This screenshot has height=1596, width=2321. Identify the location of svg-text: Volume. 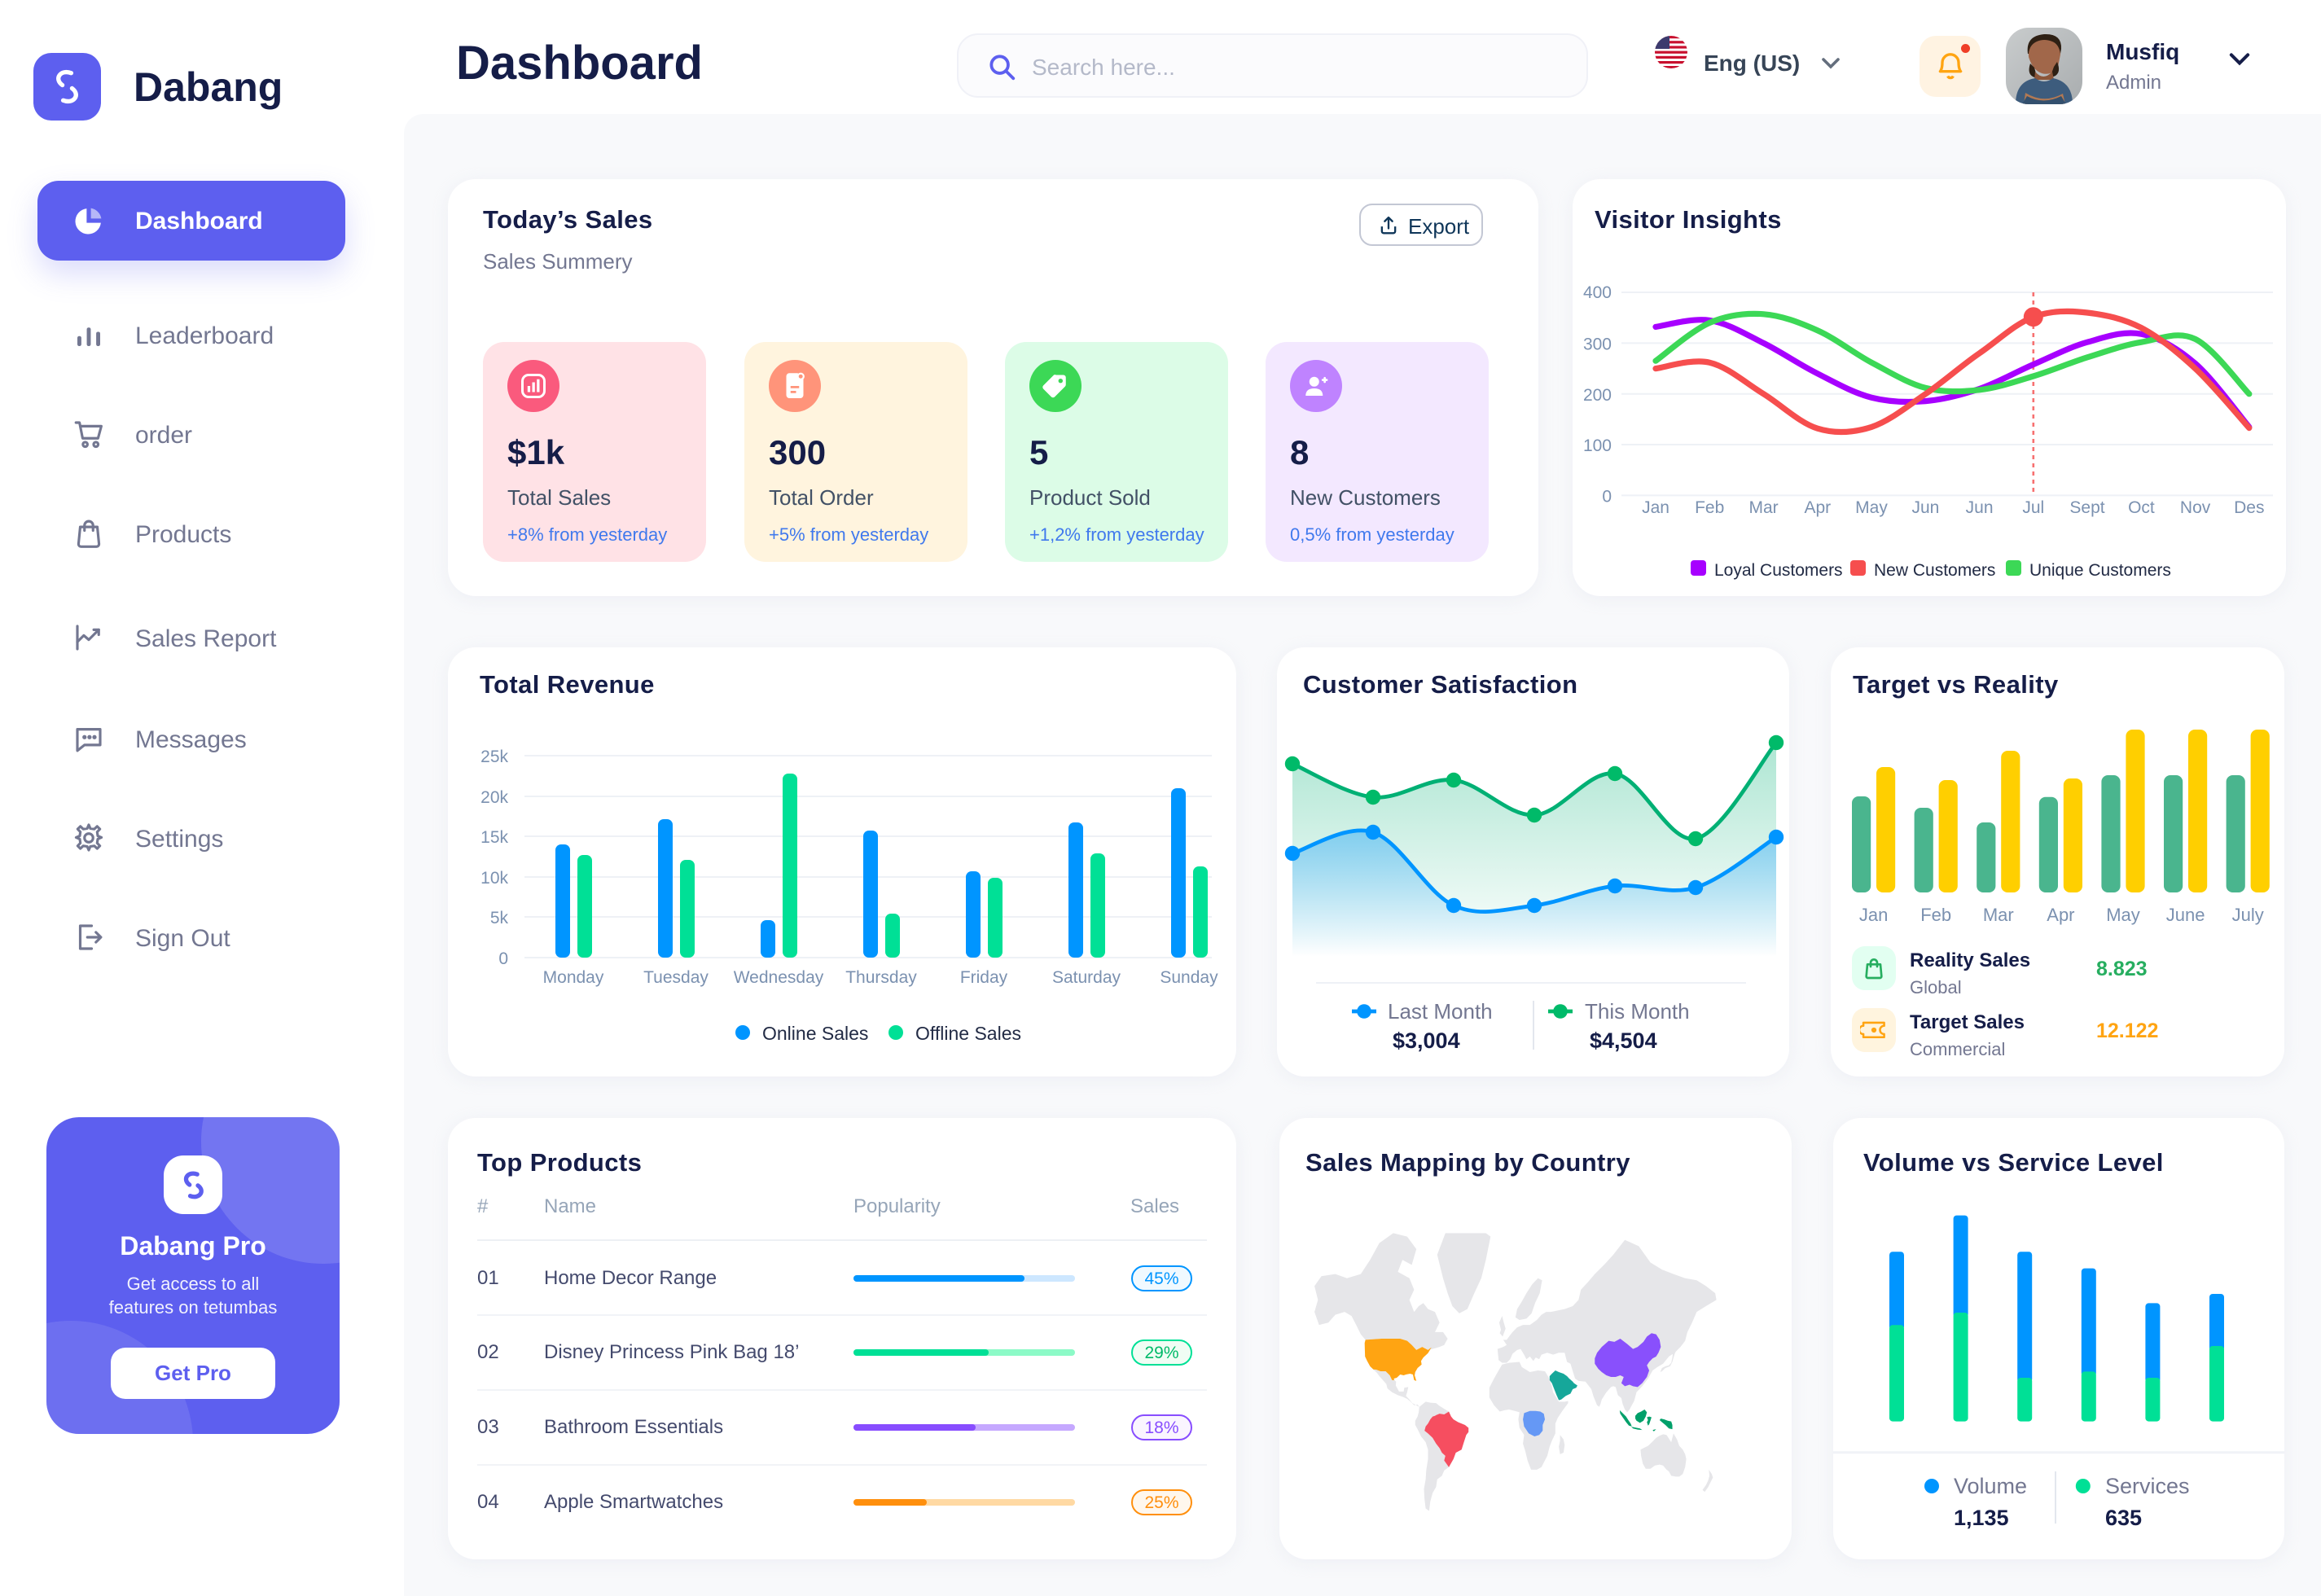
(1990, 1486).